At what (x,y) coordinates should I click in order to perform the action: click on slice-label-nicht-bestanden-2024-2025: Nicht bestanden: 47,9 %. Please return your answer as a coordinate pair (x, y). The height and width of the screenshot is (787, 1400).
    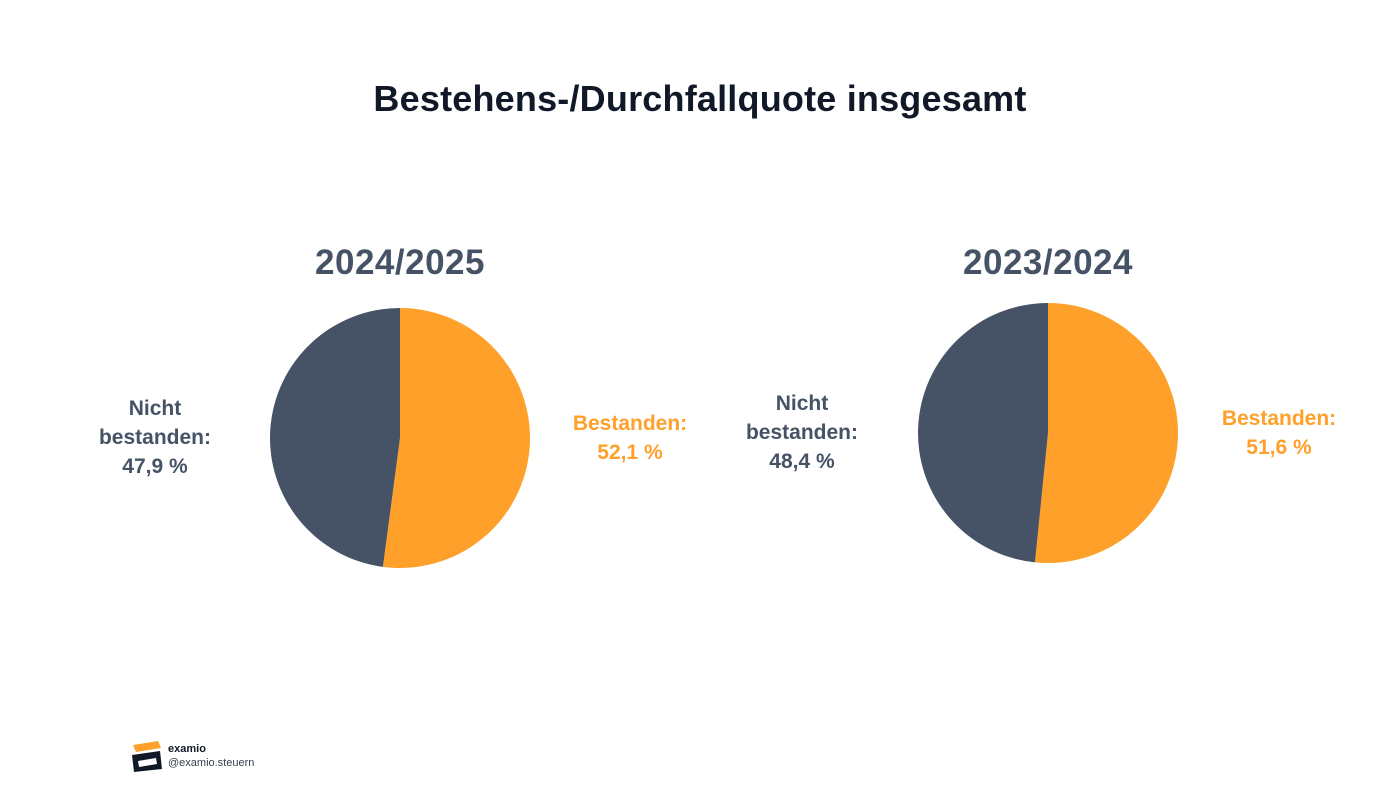
    Looking at the image, I should click on (155, 437).